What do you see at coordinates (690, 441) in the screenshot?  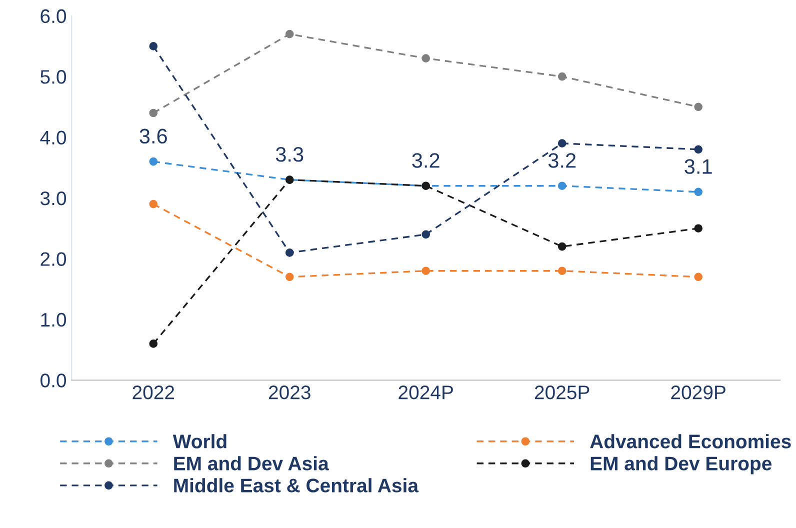 I see `legend-label: Advanced Economies` at bounding box center [690, 441].